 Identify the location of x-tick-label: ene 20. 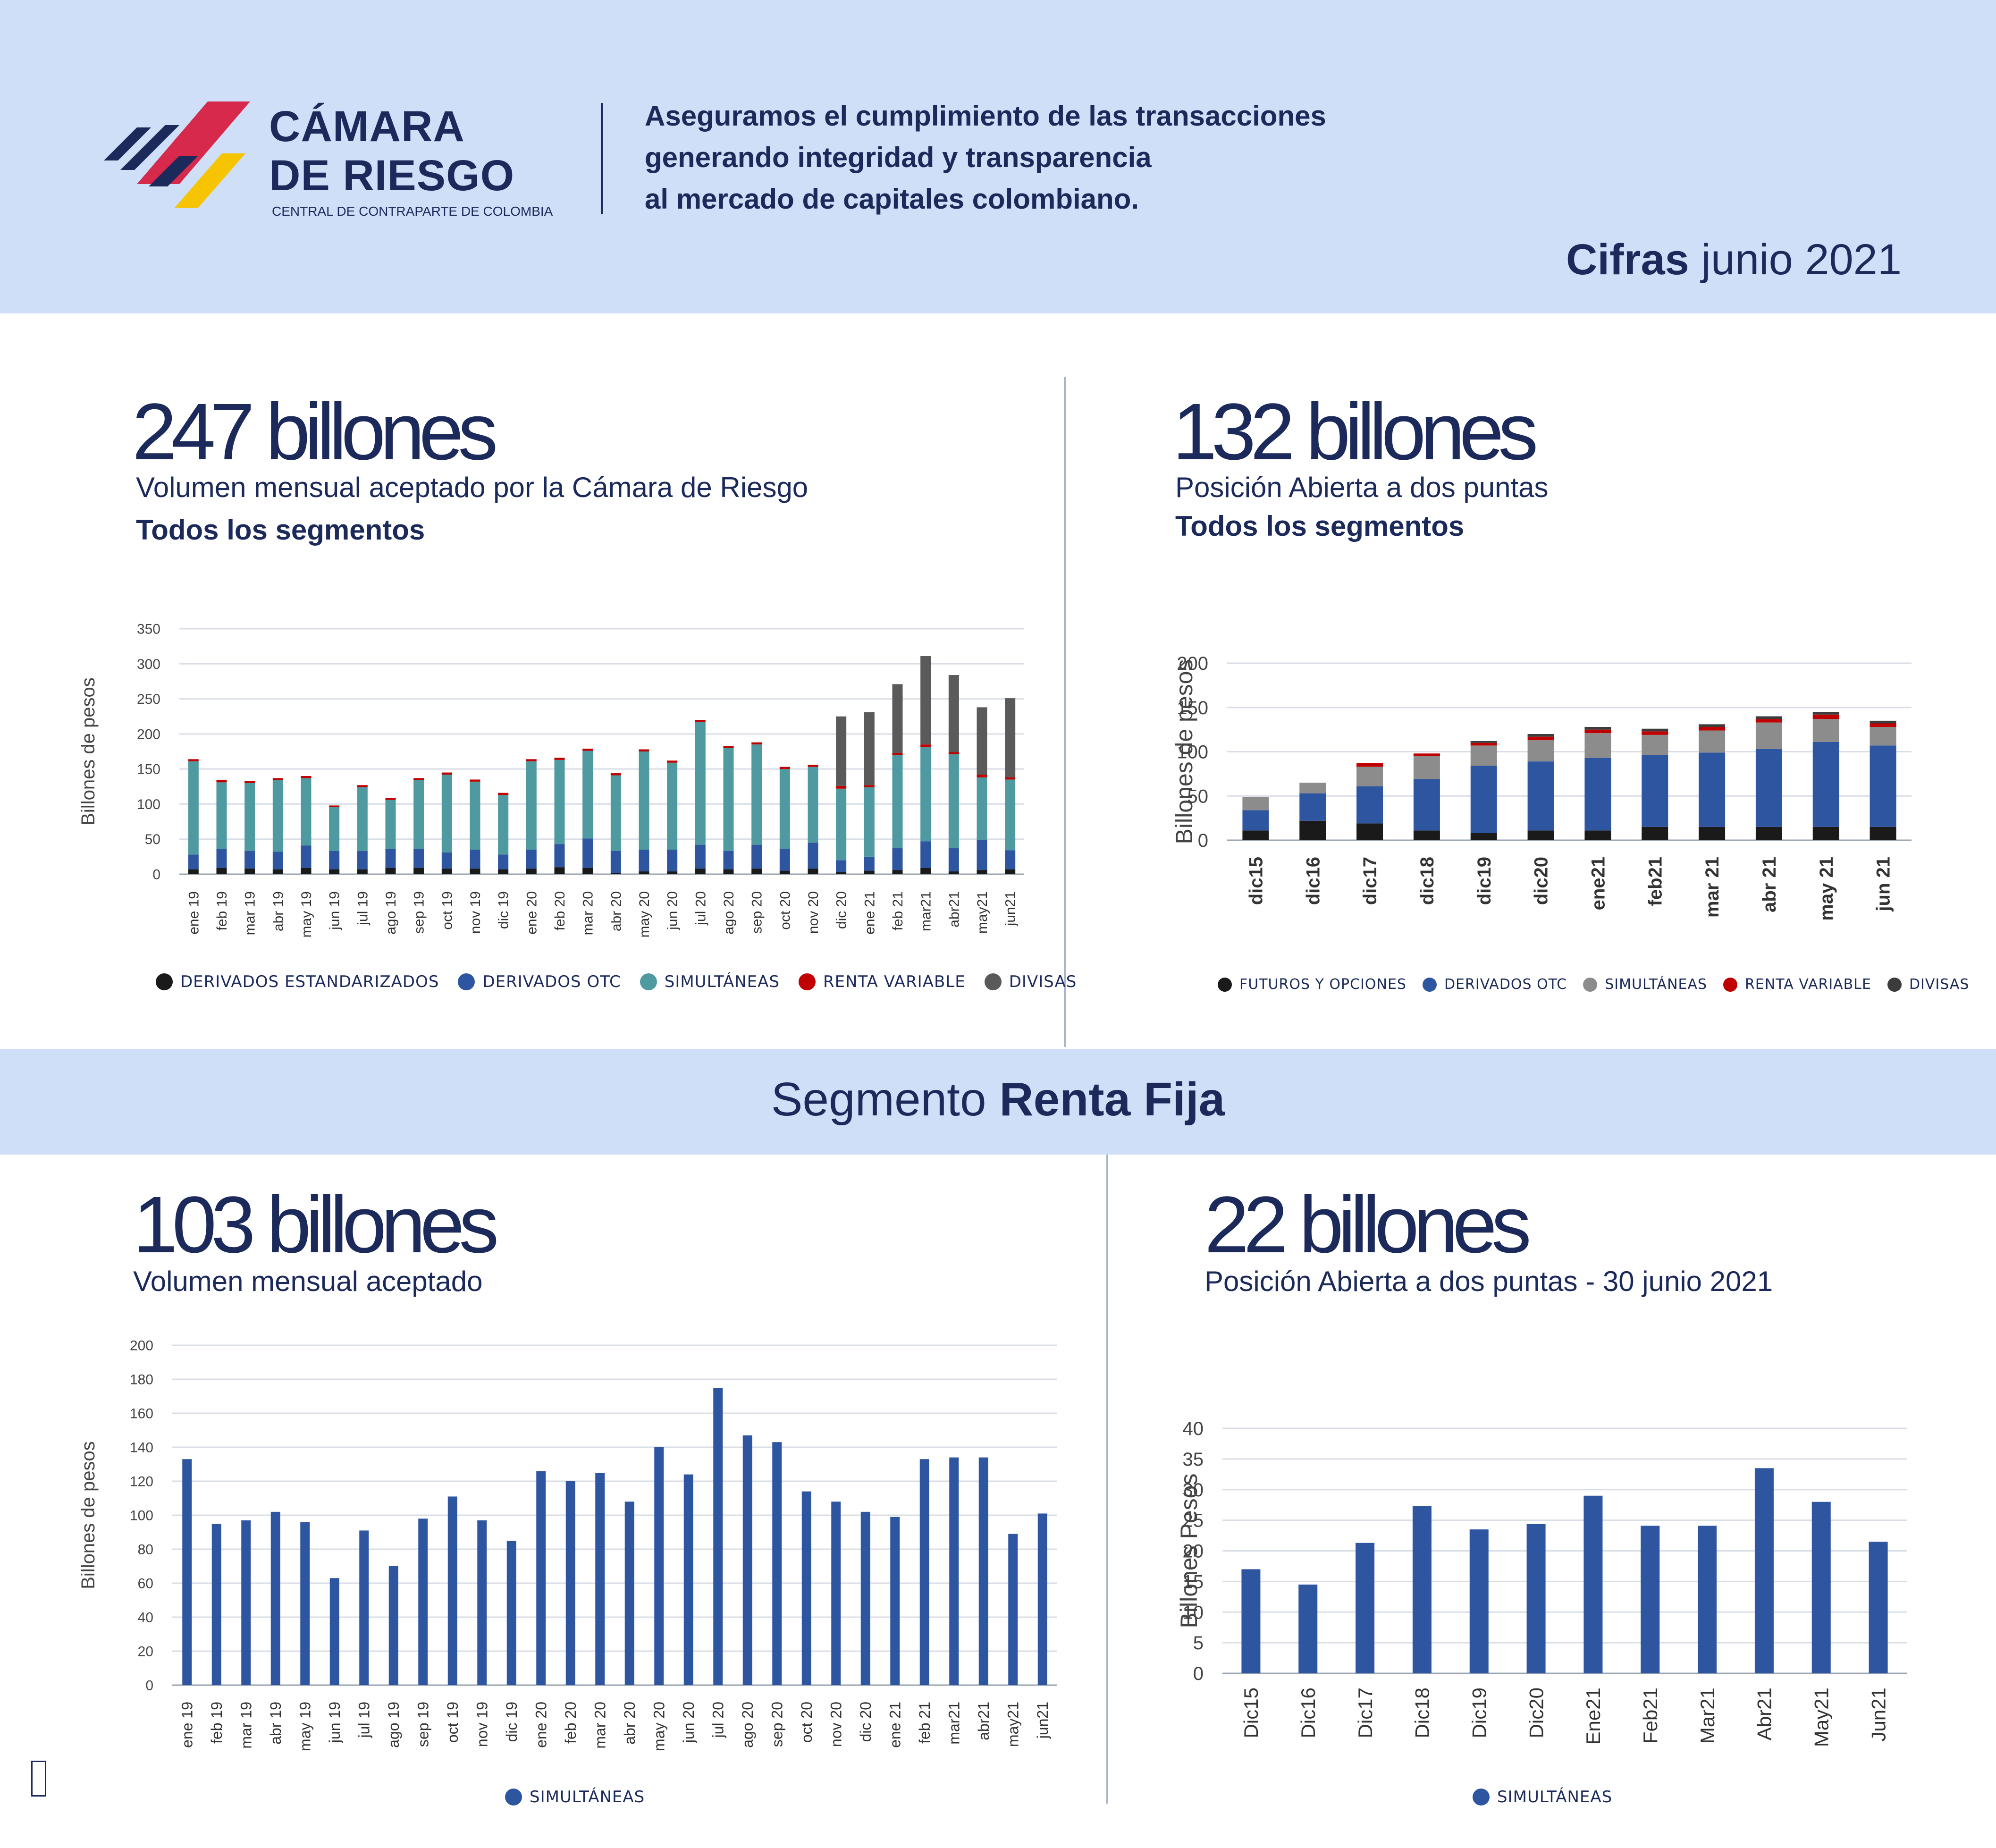
(540, 1725).